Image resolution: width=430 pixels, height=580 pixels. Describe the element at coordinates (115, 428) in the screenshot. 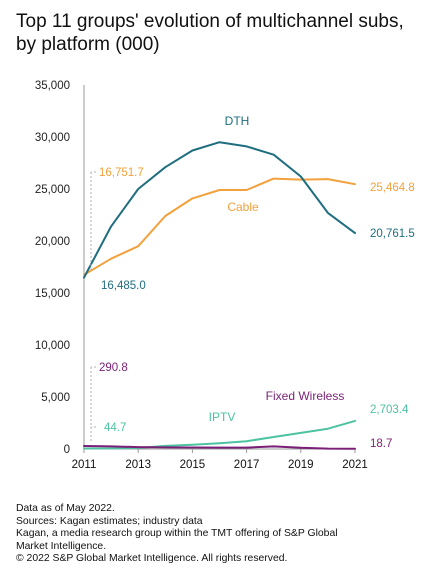

I see `data-label-iptv-start: 44.7` at that location.